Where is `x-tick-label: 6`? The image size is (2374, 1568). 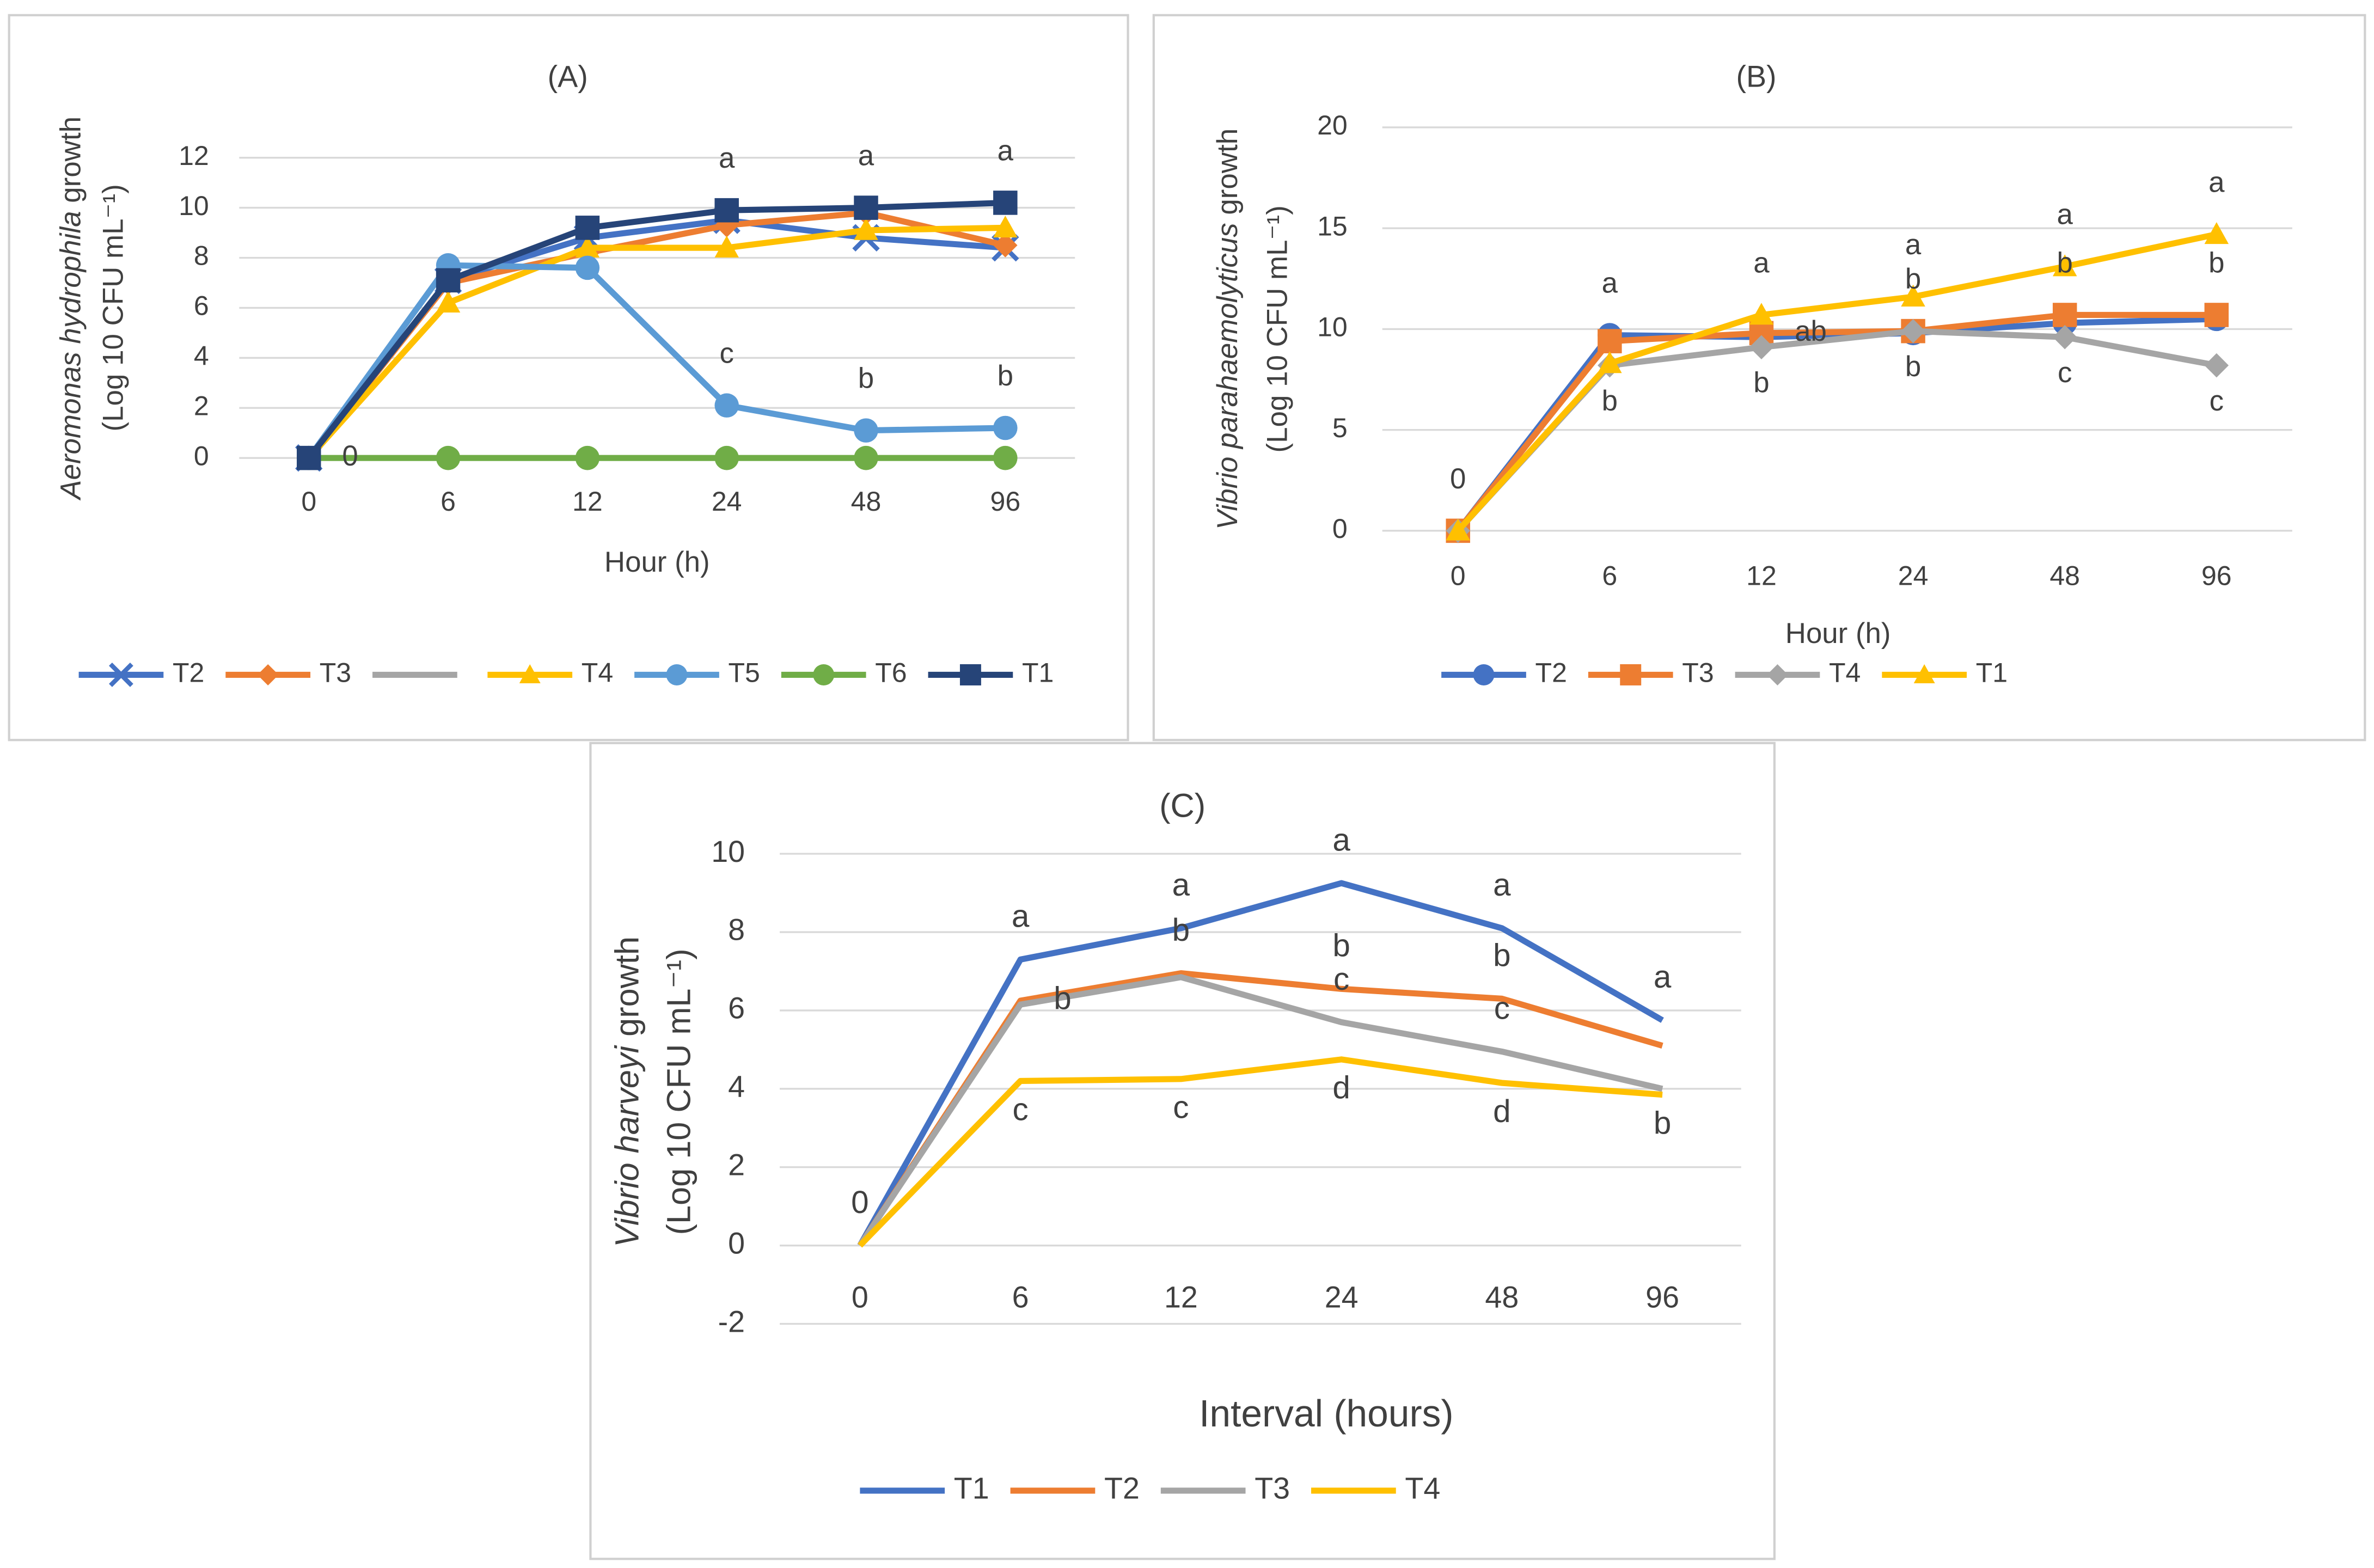
x-tick-label: 6 is located at coordinates (1609, 575).